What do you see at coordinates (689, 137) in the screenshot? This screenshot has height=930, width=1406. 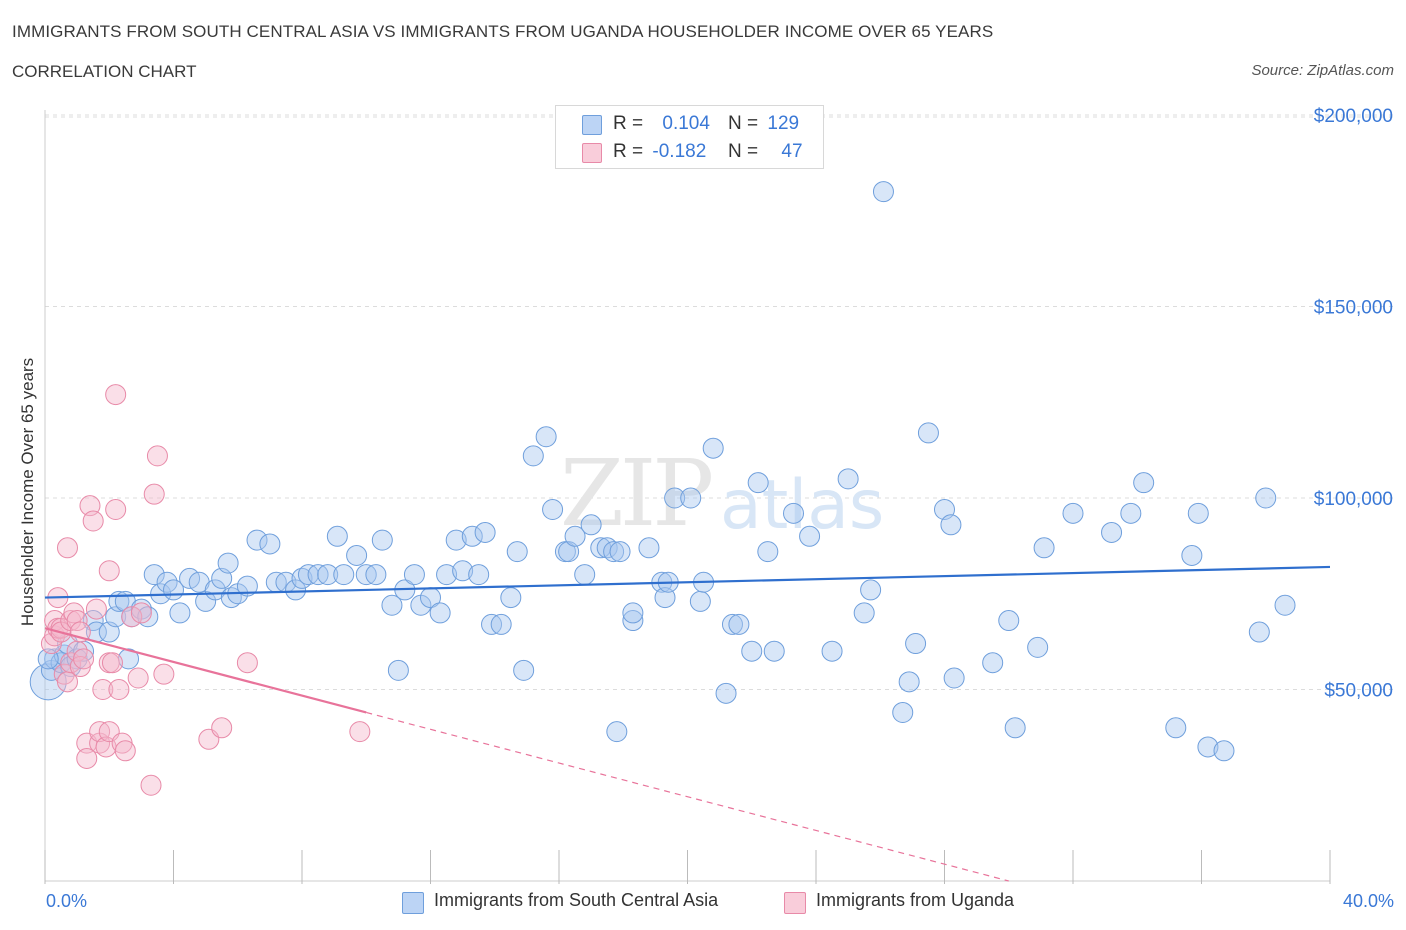 I see `correlation-legend: R = 0.104 N = 129 R = -0.182 N = 47` at bounding box center [689, 137].